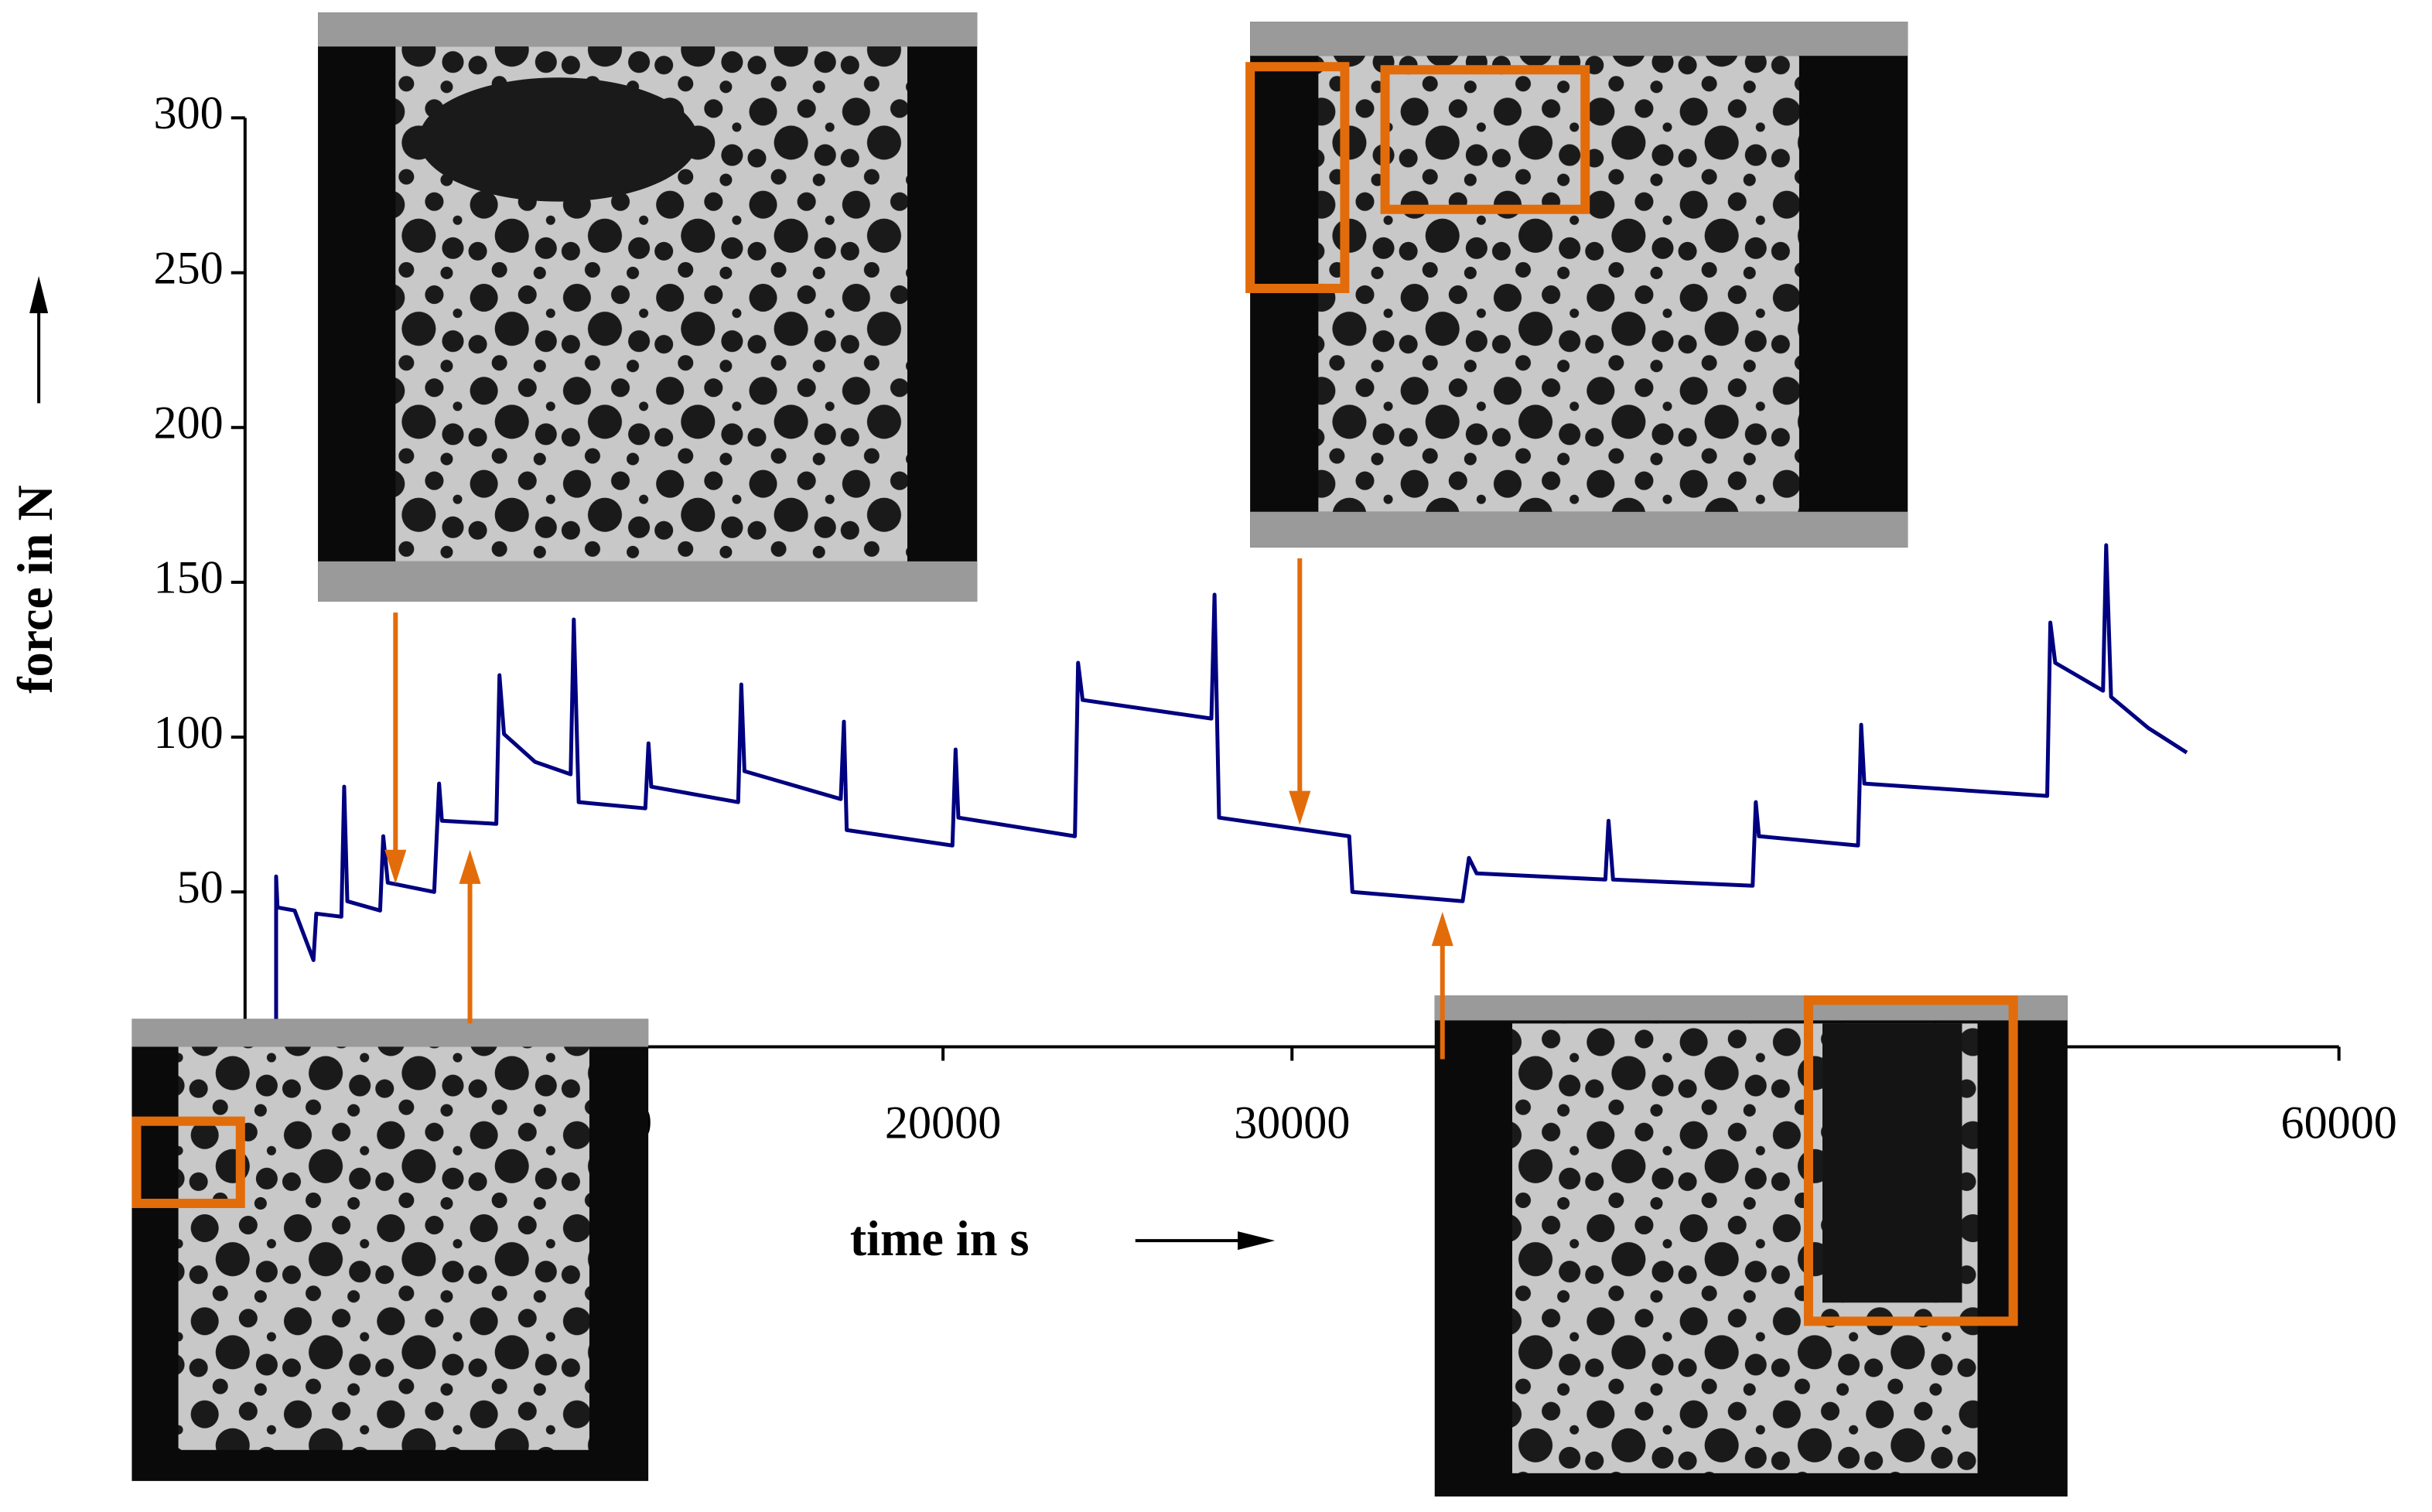 This screenshot has height=1512, width=2432. I want to click on y-tick-label: 250, so click(189, 268).